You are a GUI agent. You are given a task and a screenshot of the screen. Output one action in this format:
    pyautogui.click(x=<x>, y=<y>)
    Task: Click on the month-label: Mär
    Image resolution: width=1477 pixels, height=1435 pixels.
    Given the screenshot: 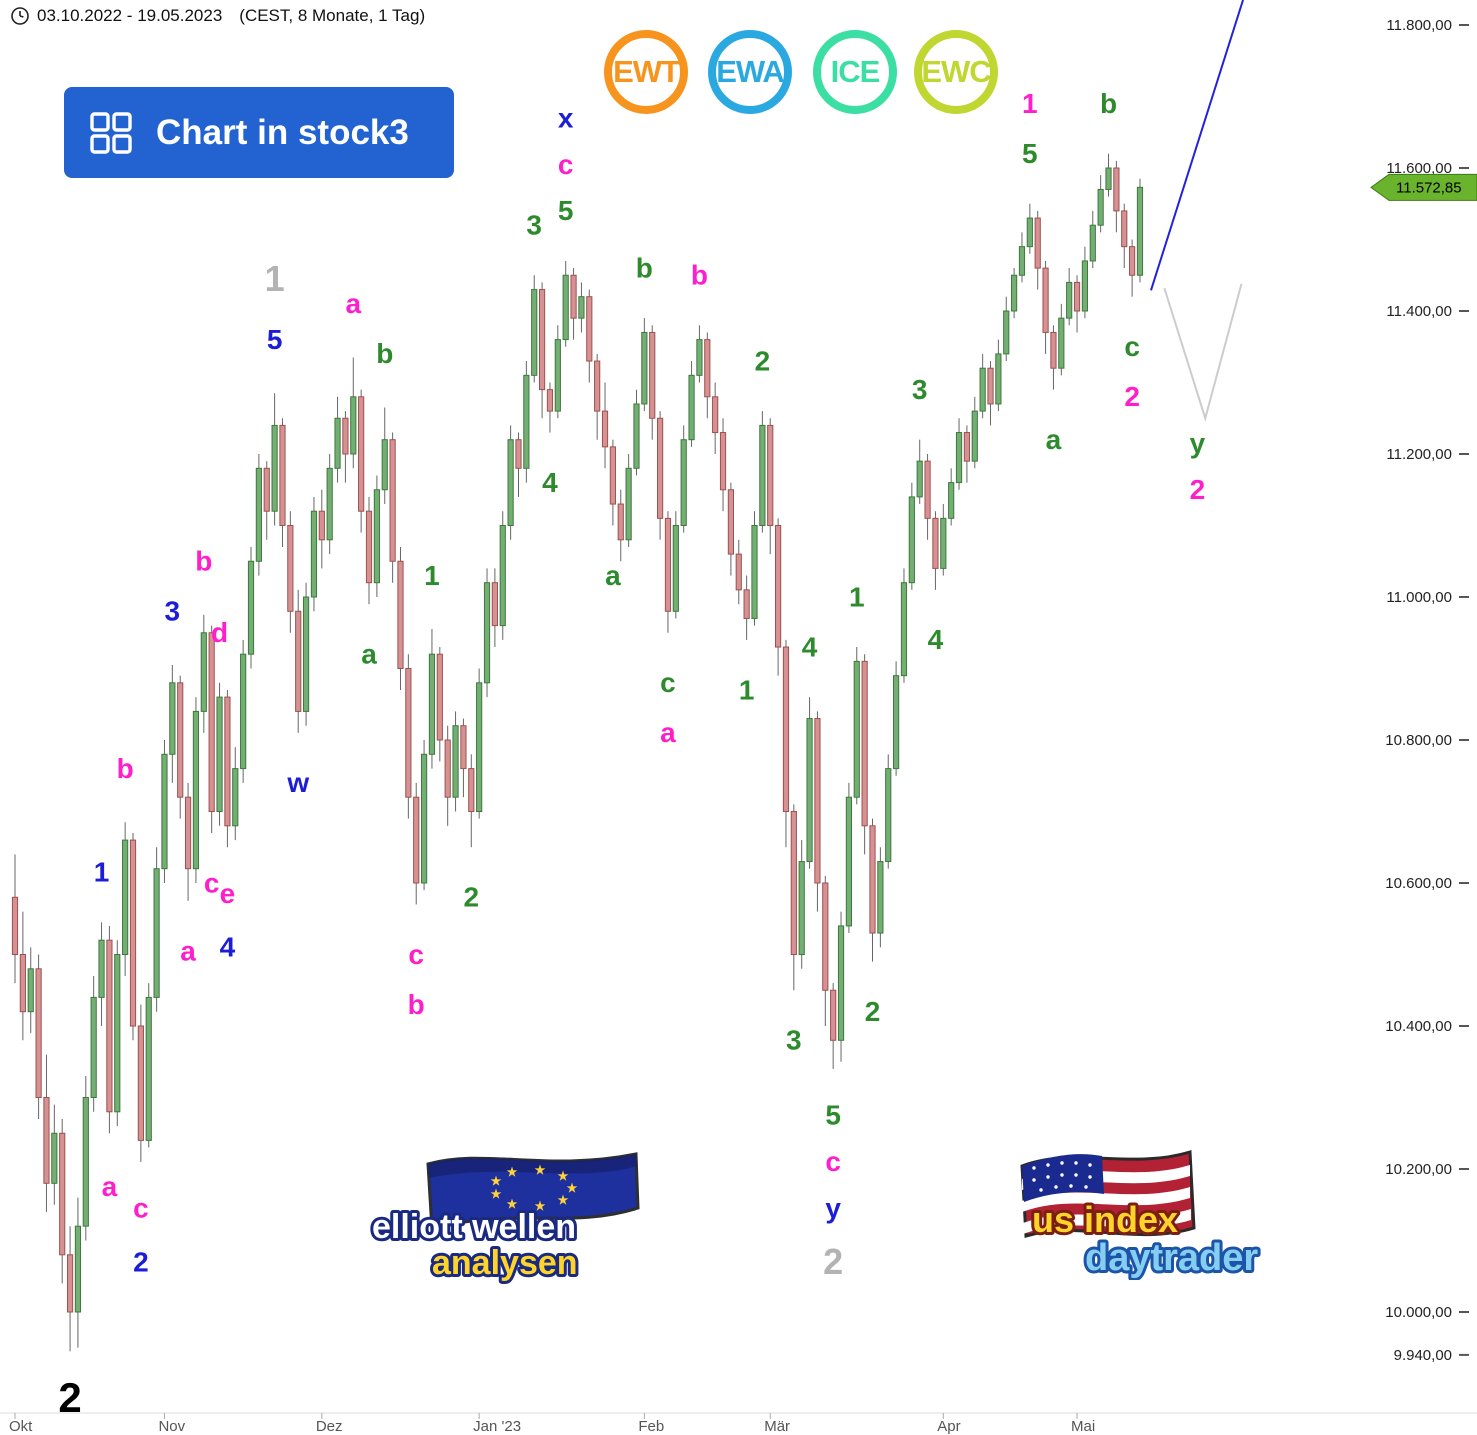 What is the action you would take?
    pyautogui.click(x=777, y=1426)
    